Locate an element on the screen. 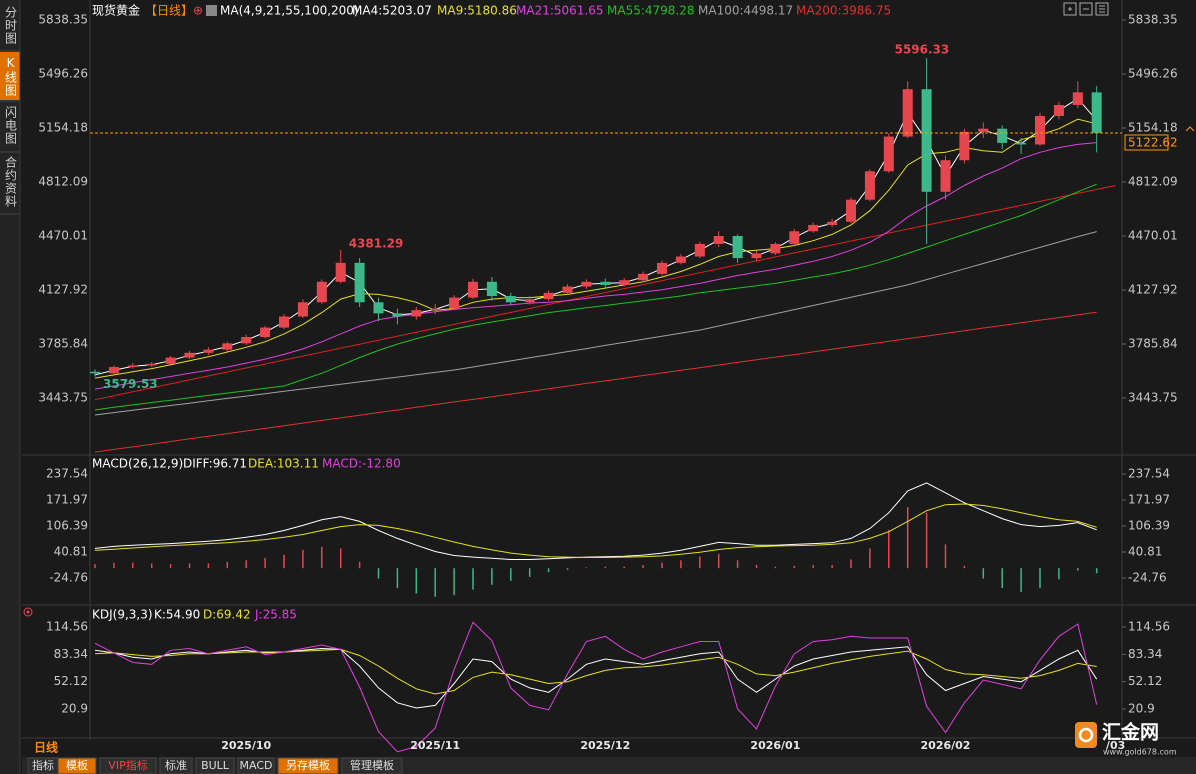  y-tick-label: 5838.35 is located at coordinates (1153, 20).